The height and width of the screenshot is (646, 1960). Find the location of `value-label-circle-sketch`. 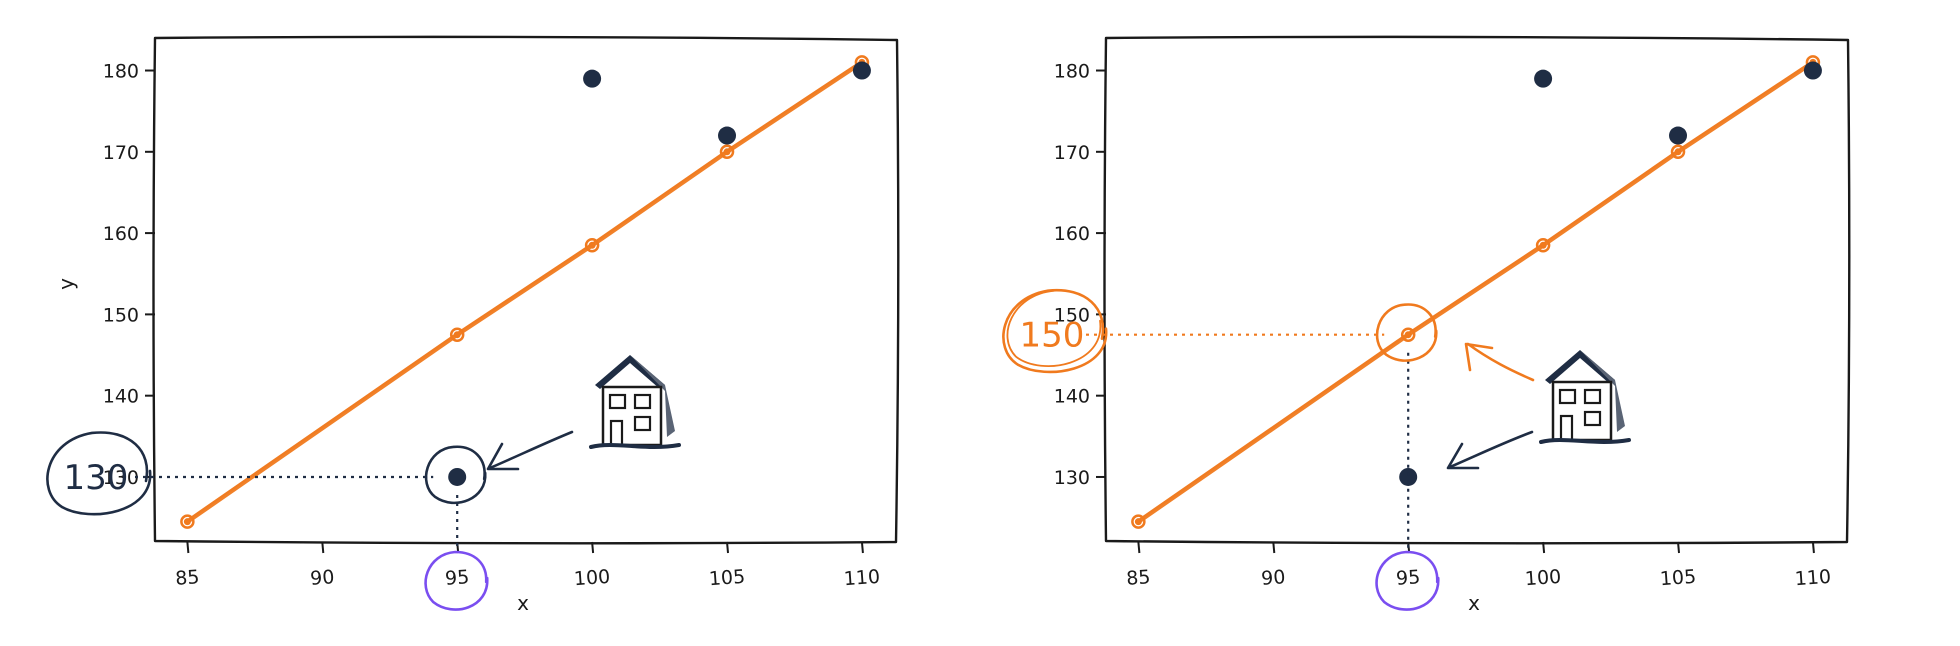

value-label-circle-sketch is located at coordinates (1054, 328).